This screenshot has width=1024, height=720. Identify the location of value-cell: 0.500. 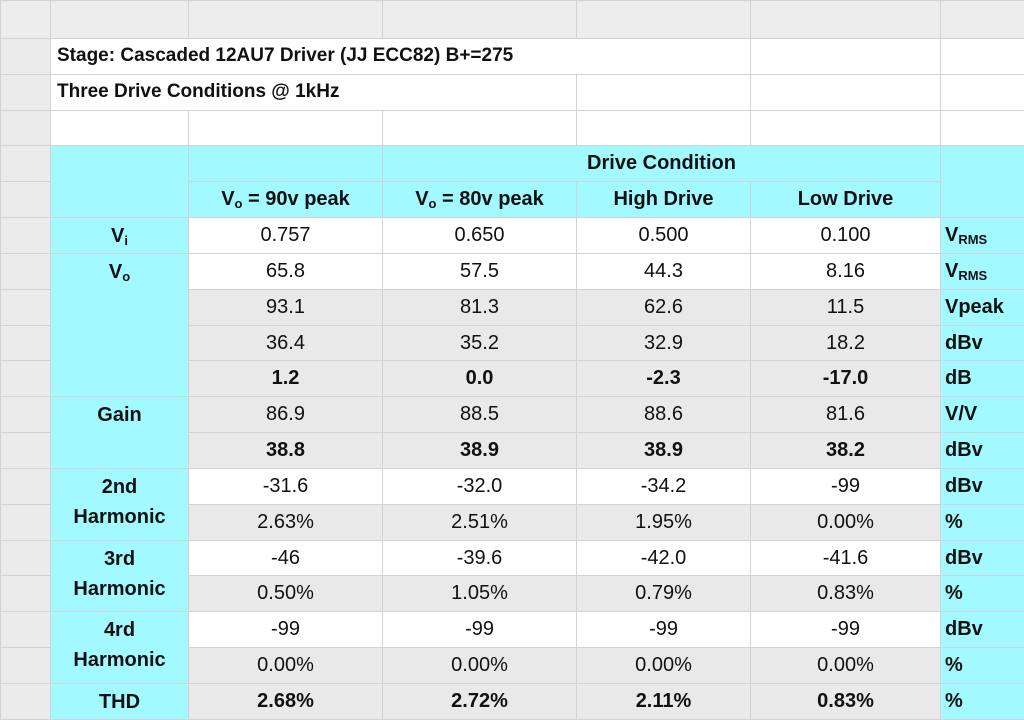
(664, 236).